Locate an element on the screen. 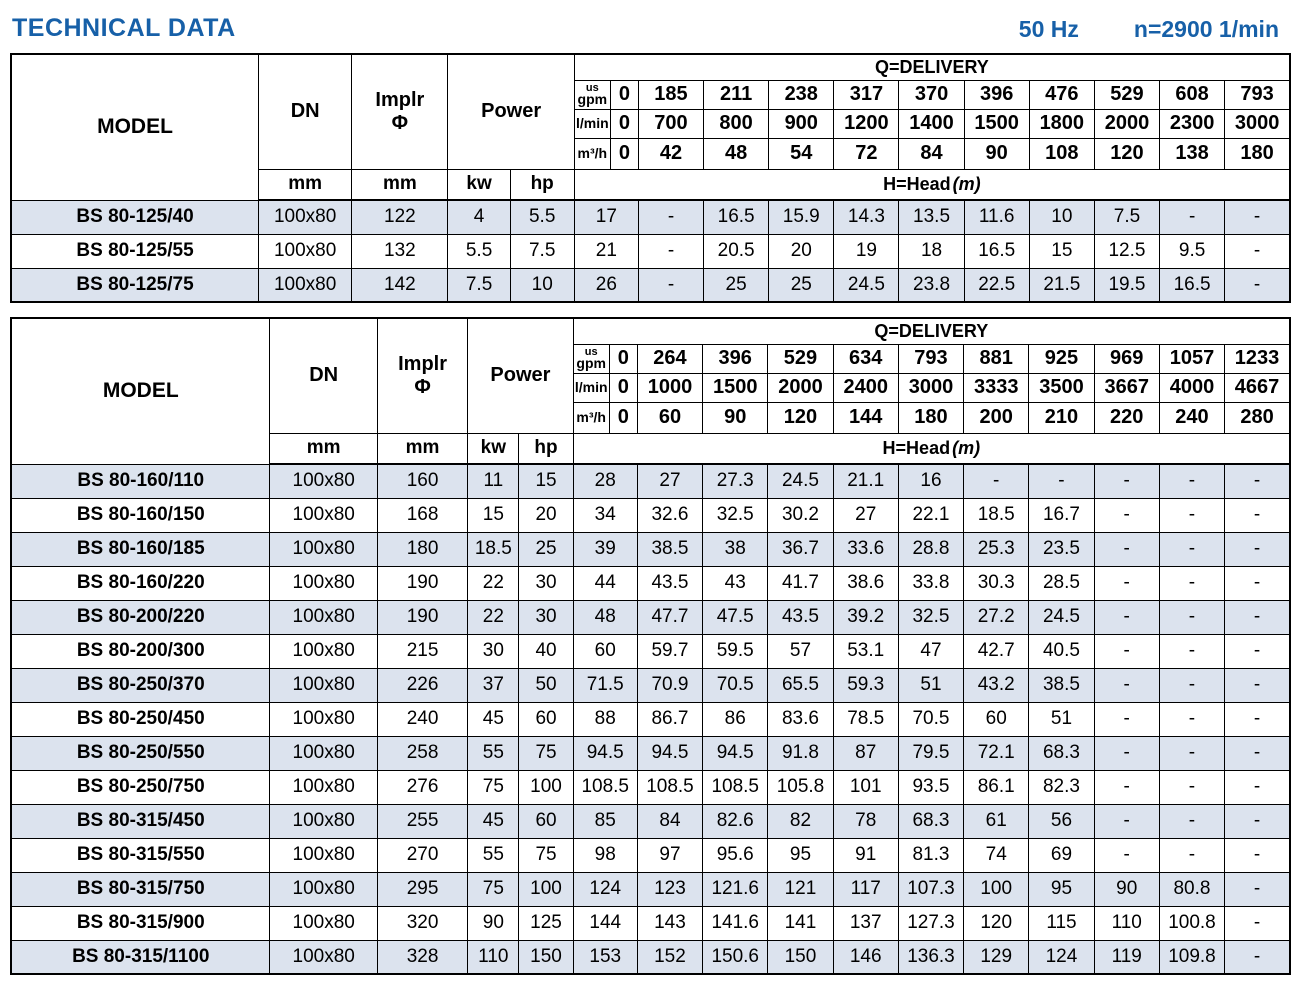  delivery-flow-value: 3333 is located at coordinates (996, 387).